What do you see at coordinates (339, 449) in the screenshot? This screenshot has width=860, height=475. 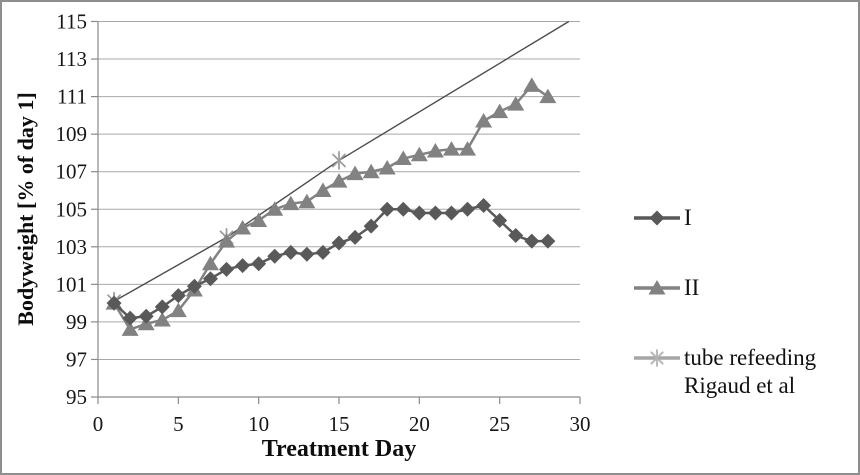 I see `x-axis-title: Treatment Day` at bounding box center [339, 449].